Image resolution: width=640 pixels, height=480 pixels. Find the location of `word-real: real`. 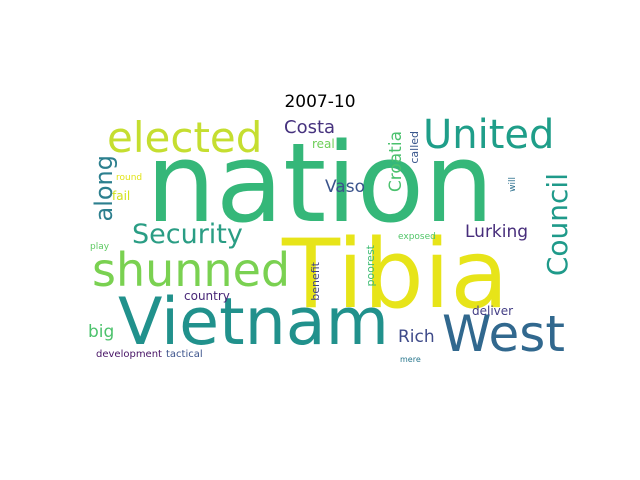

word-real: real is located at coordinates (323, 144).